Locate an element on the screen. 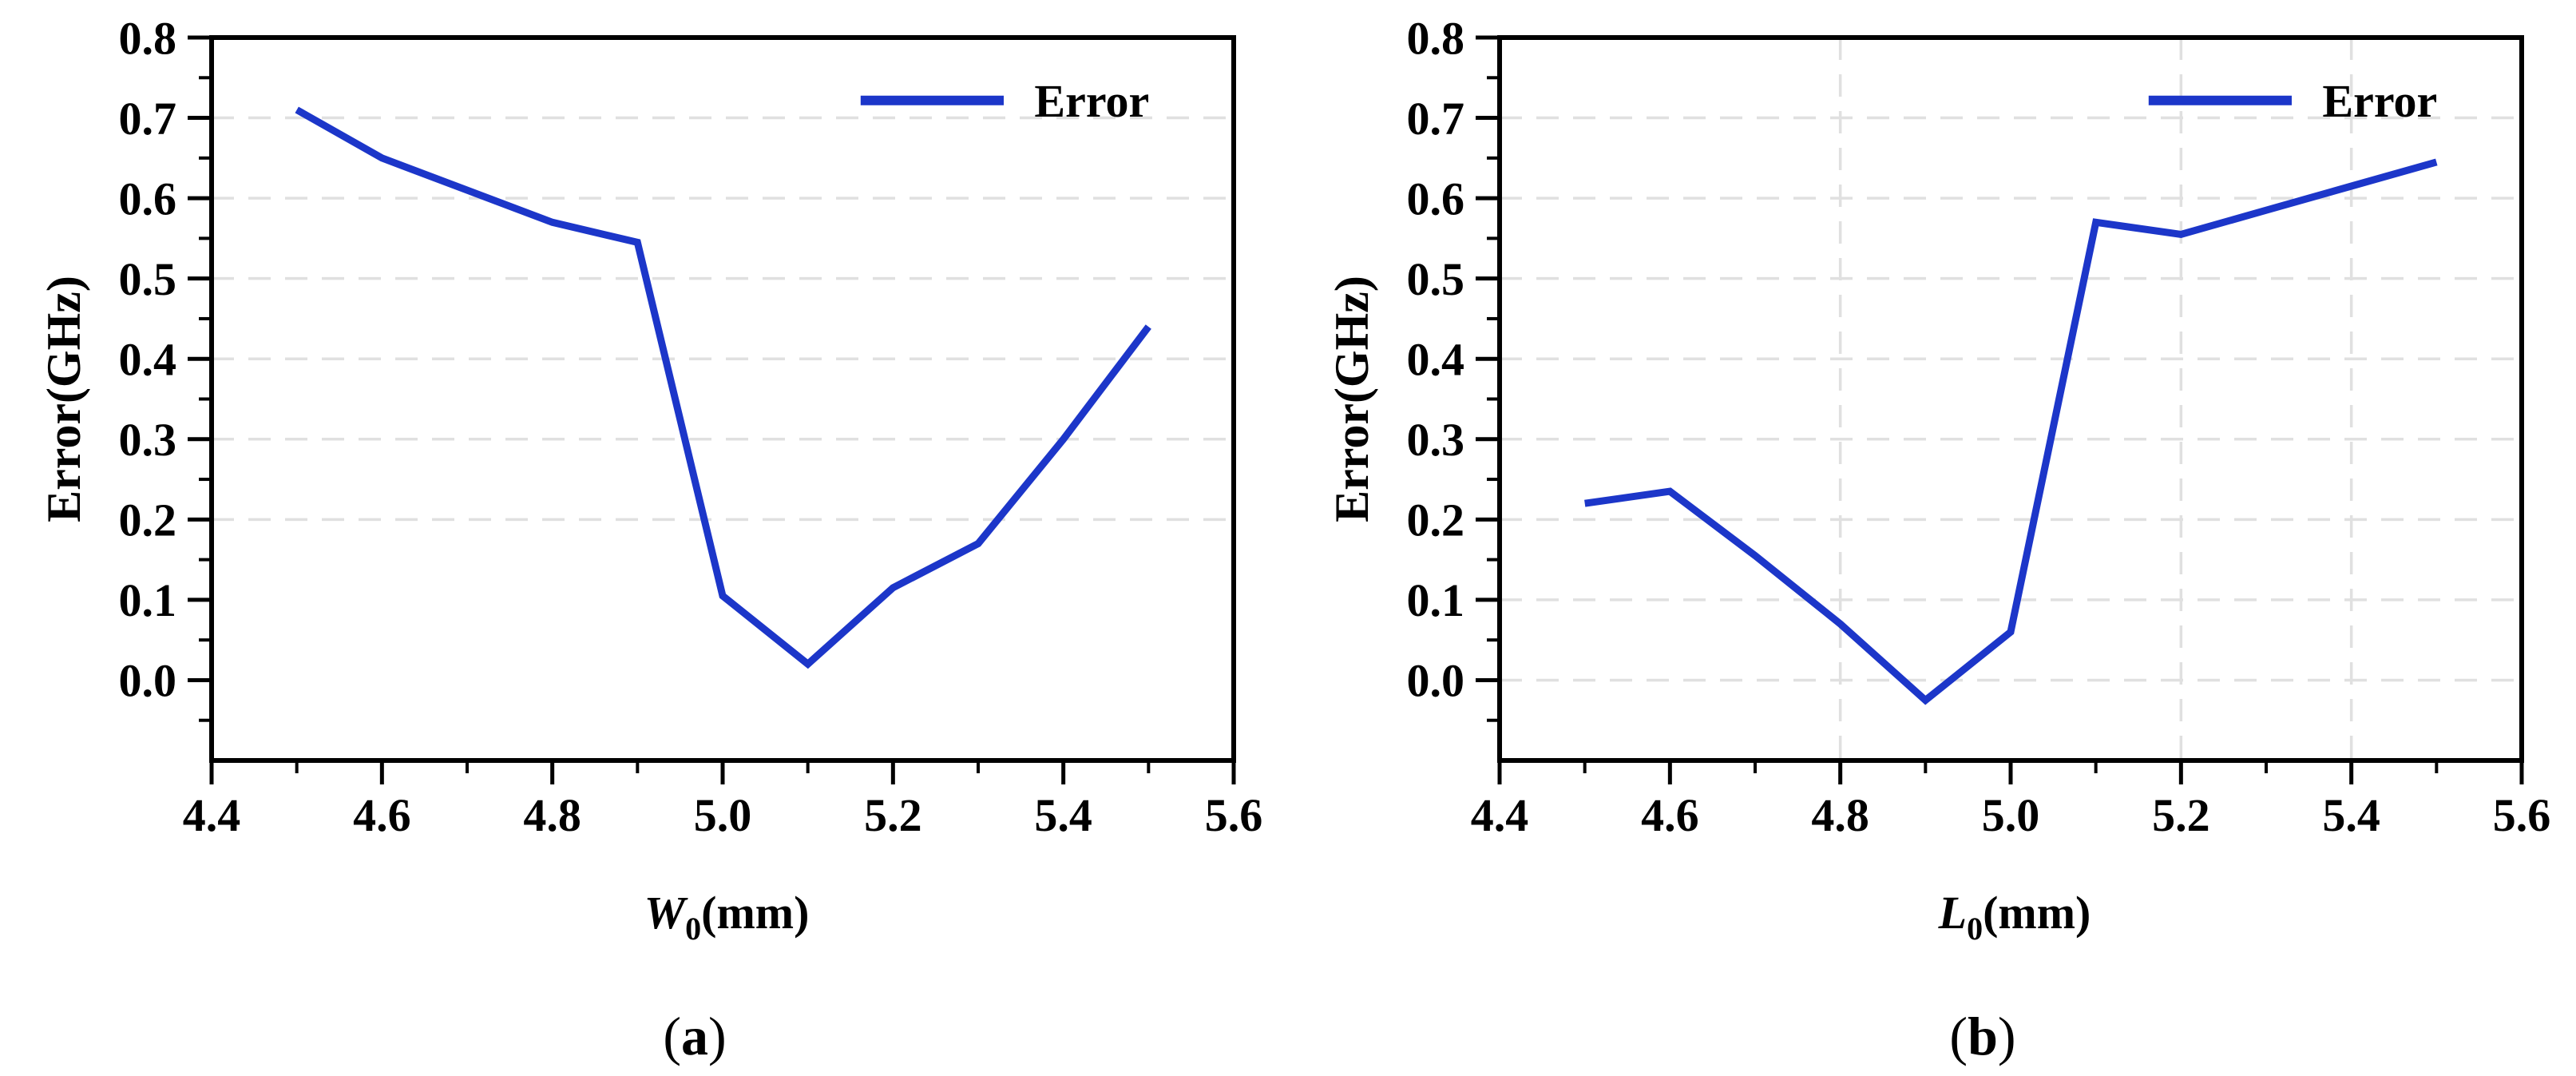 The height and width of the screenshot is (1076, 2576). panel-caption: (a) is located at coordinates (694, 1036).